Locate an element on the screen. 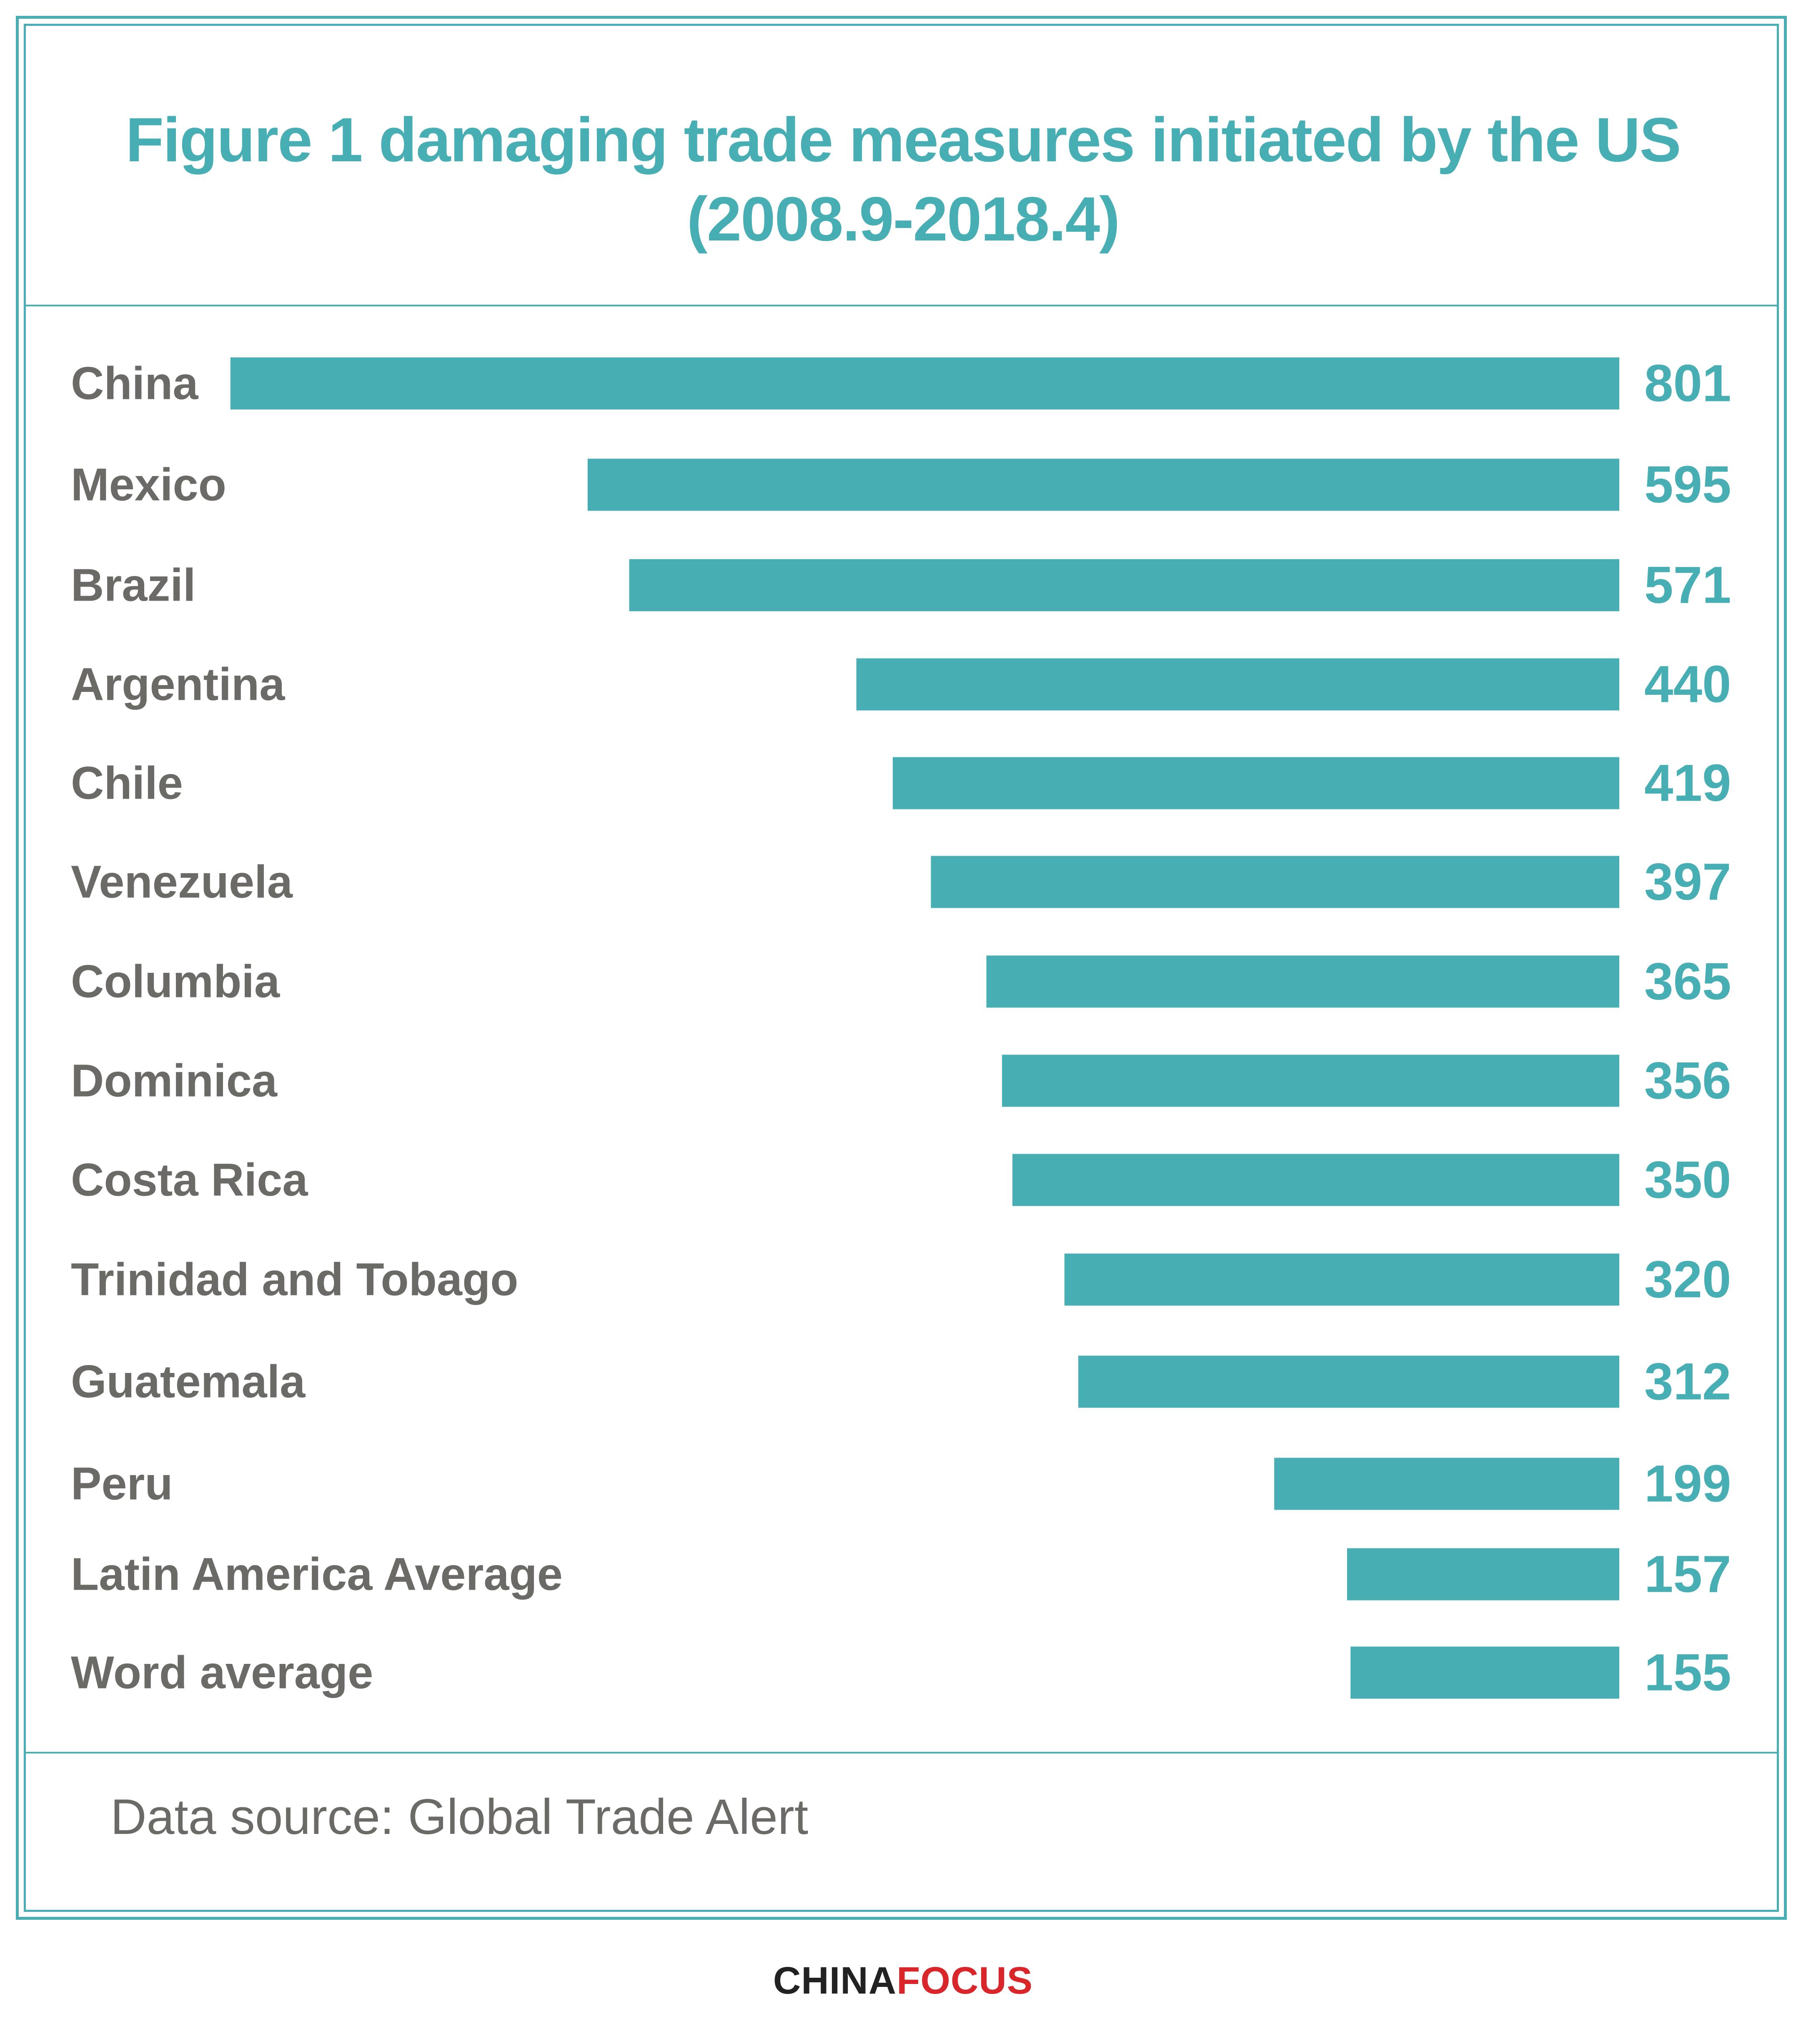  brand-china: CHINA is located at coordinates (835, 1981).